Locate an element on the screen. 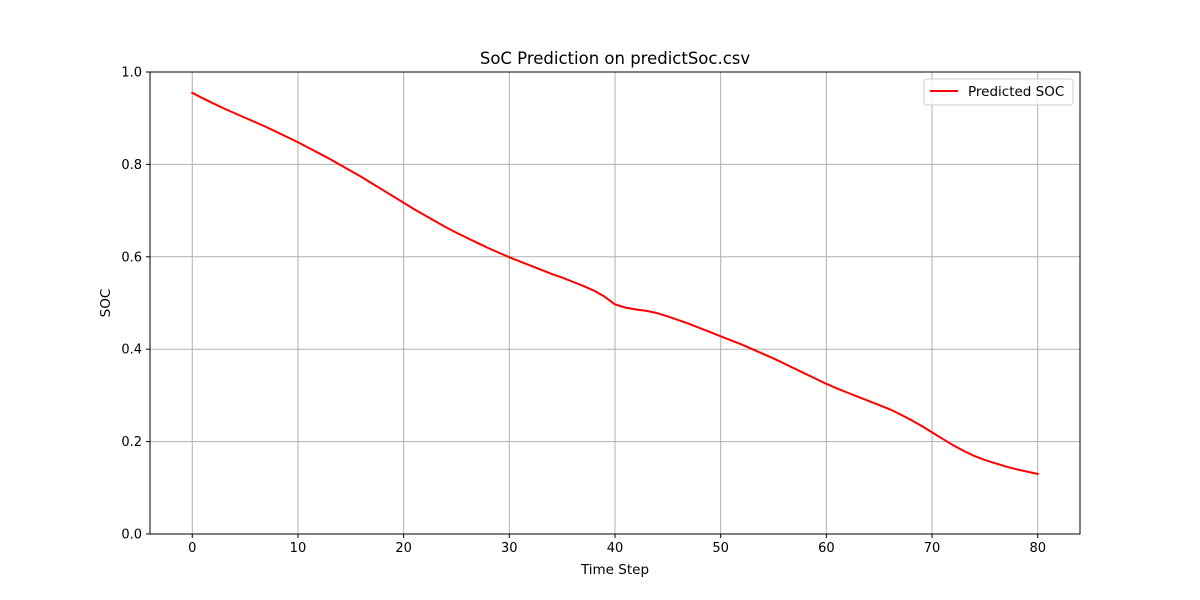 The width and height of the screenshot is (1200, 600). legend-box is located at coordinates (998, 92).